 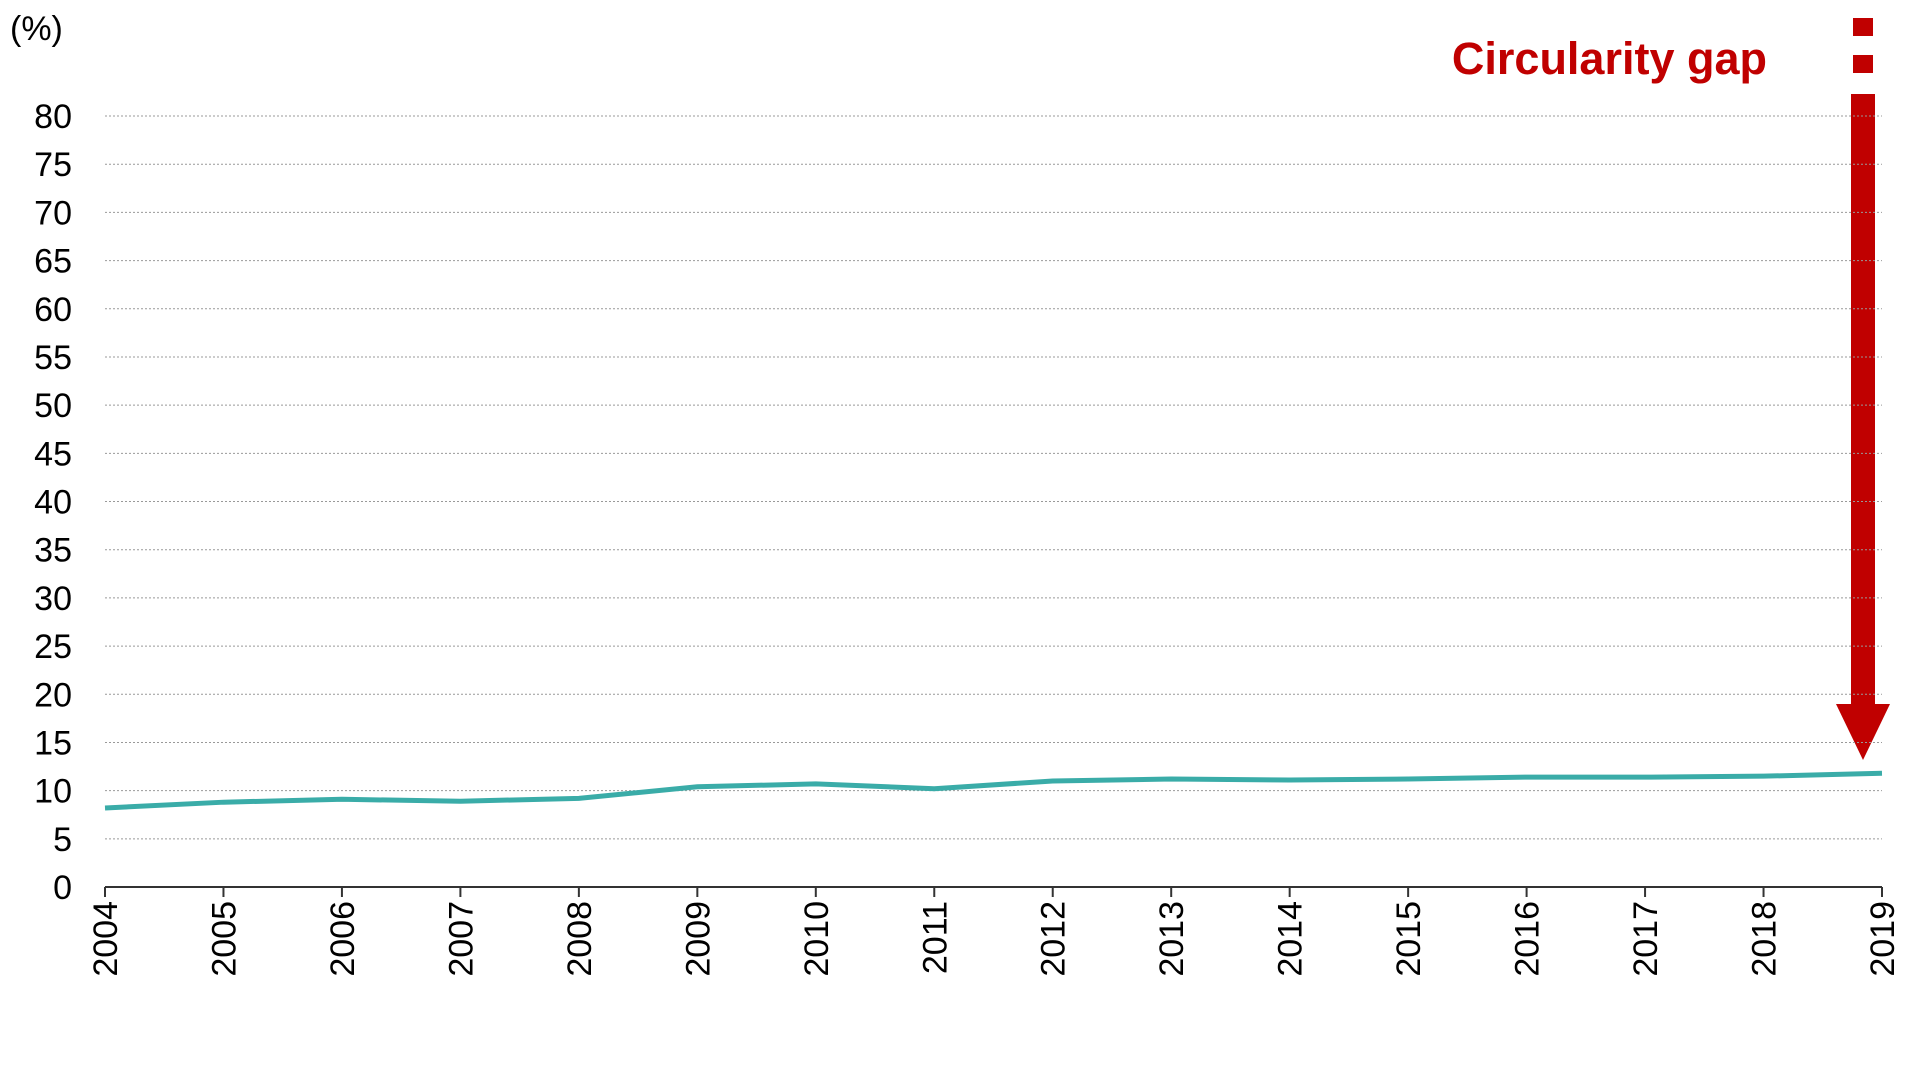 What do you see at coordinates (343, 939) in the screenshot?
I see `x-tick-label: 2006` at bounding box center [343, 939].